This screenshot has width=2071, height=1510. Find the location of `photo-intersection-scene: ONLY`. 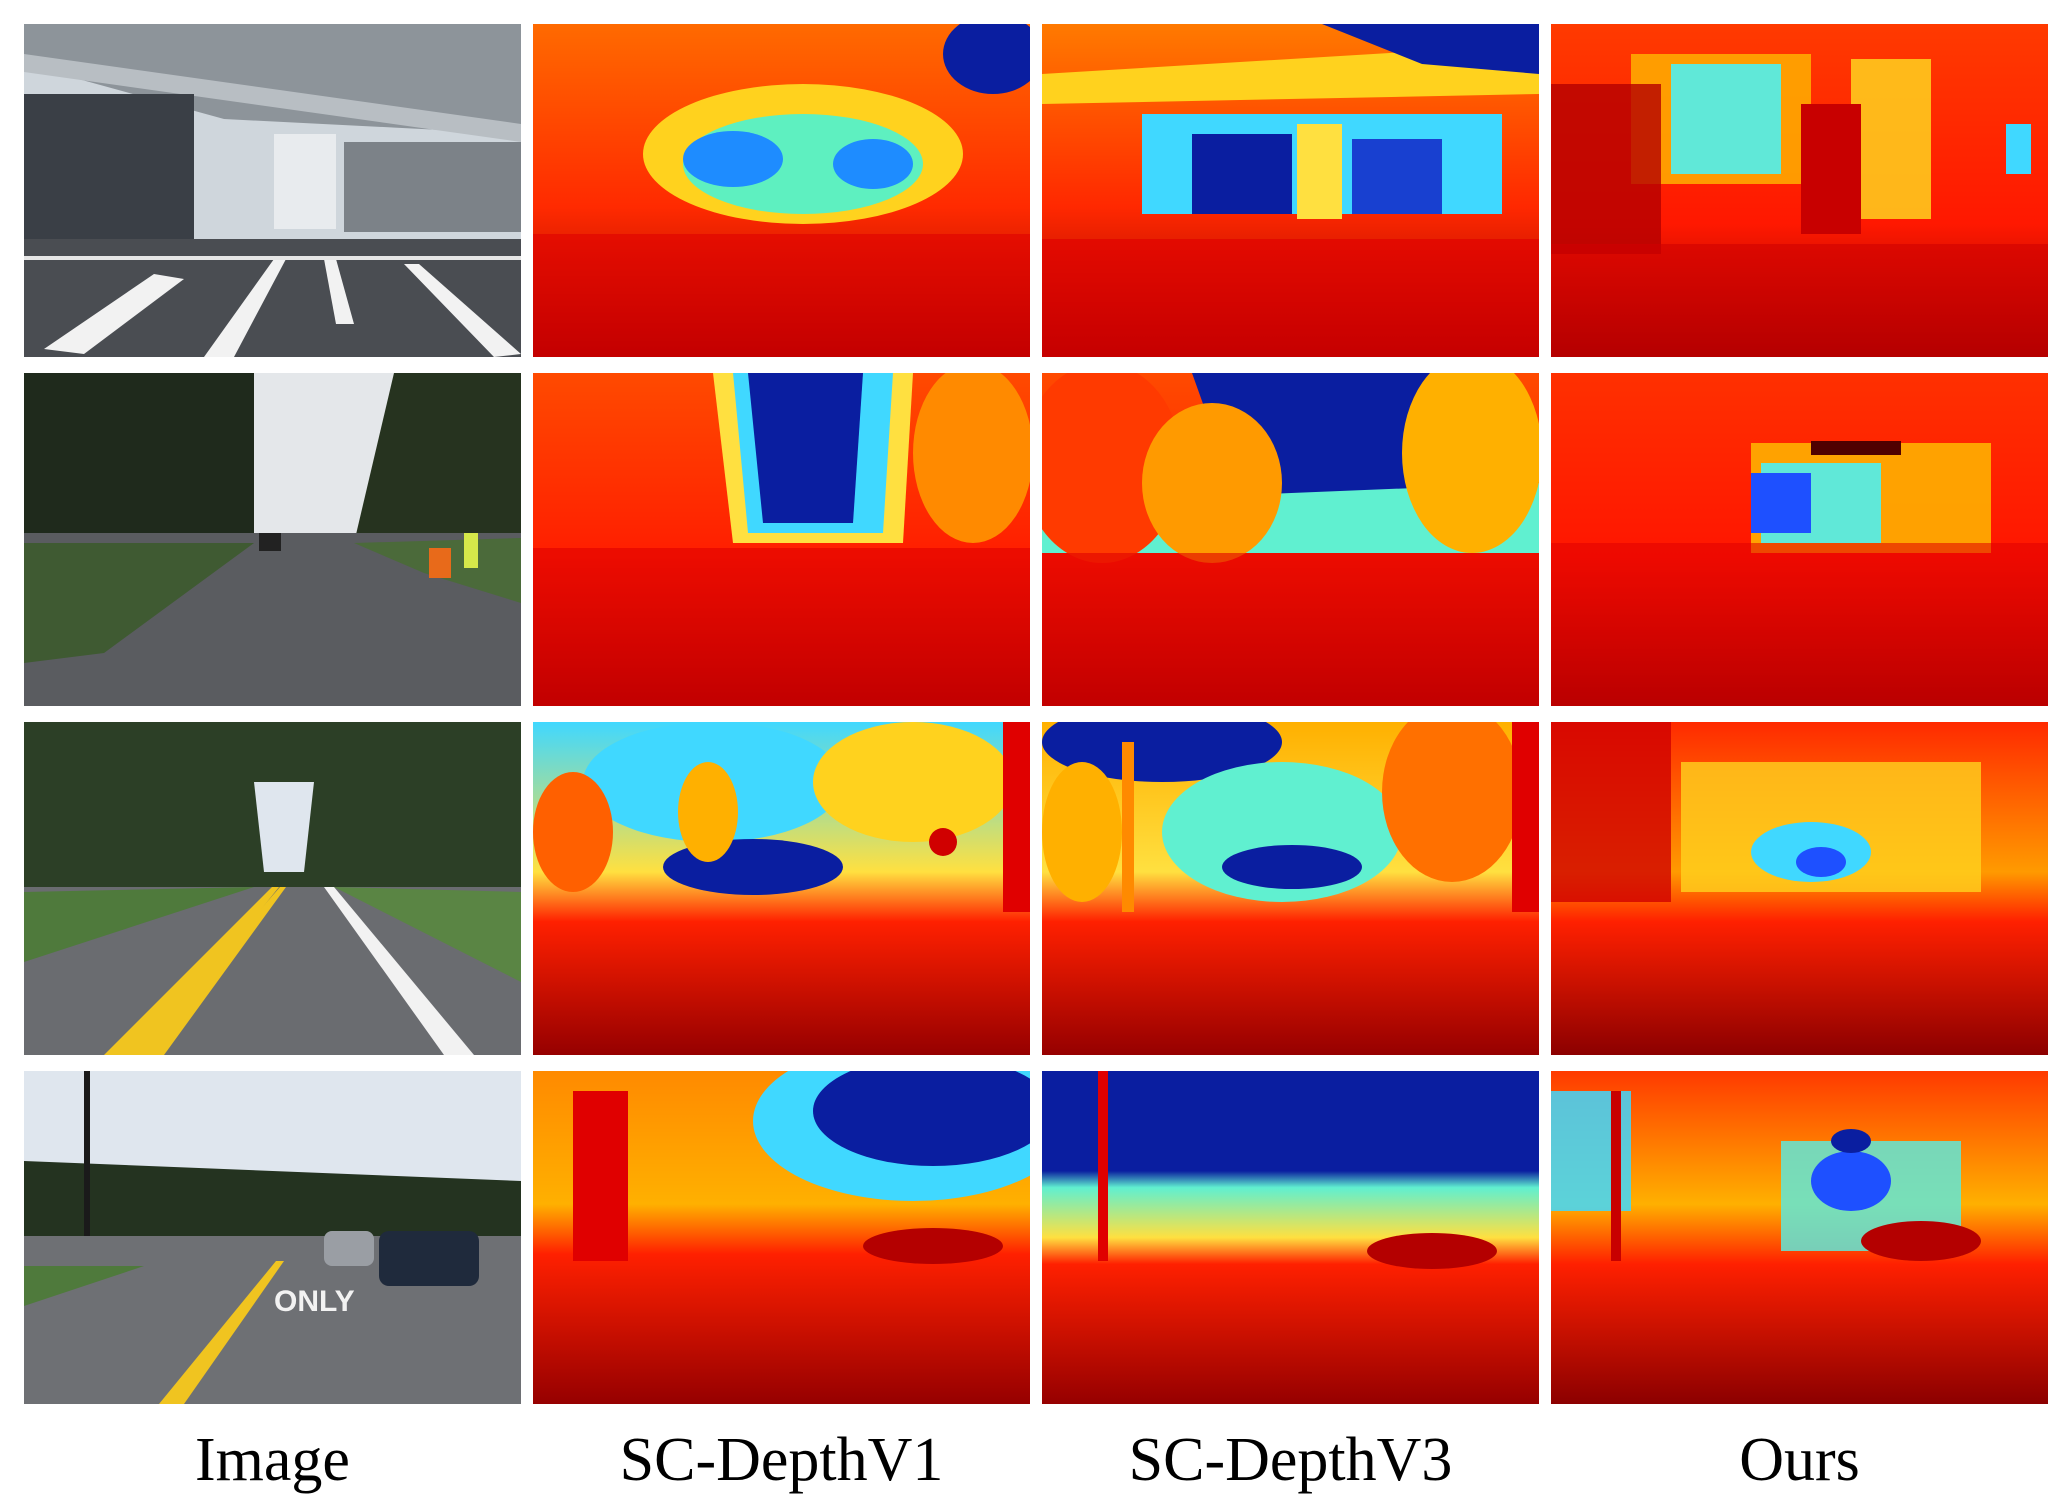

photo-intersection-scene: ONLY is located at coordinates (272, 1237).